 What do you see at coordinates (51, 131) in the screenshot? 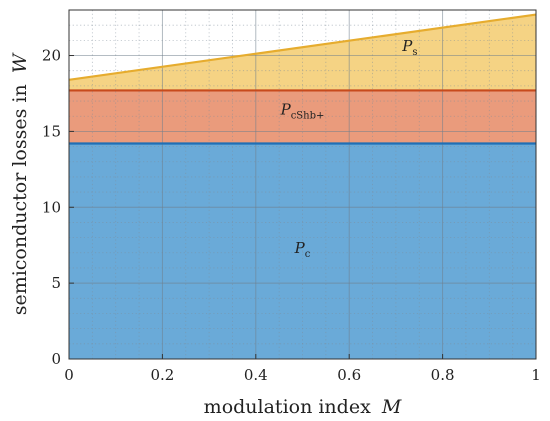
I see `y-tick-label: 15` at bounding box center [51, 131].